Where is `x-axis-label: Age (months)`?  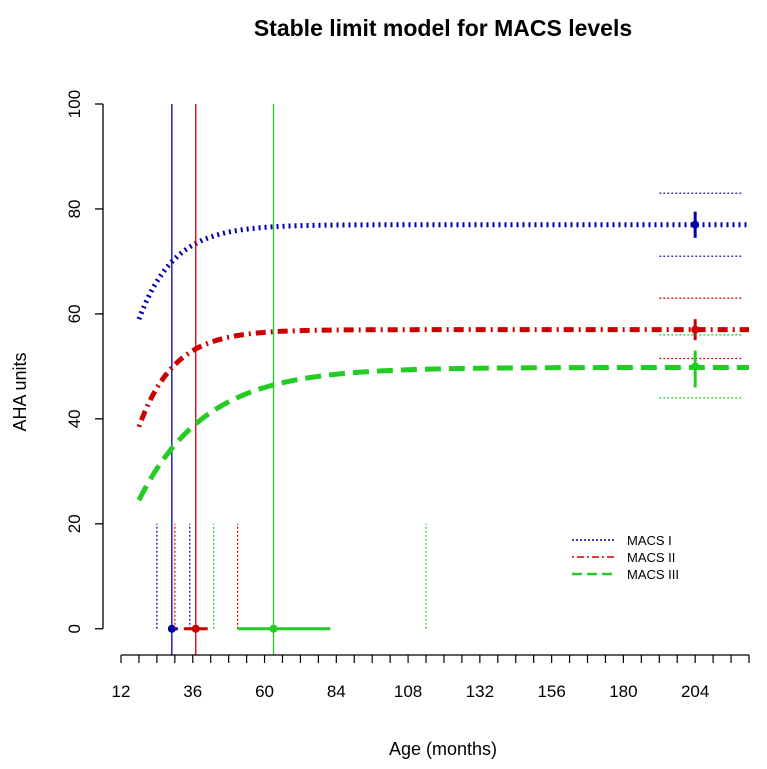 x-axis-label: Age (months) is located at coordinates (443, 749).